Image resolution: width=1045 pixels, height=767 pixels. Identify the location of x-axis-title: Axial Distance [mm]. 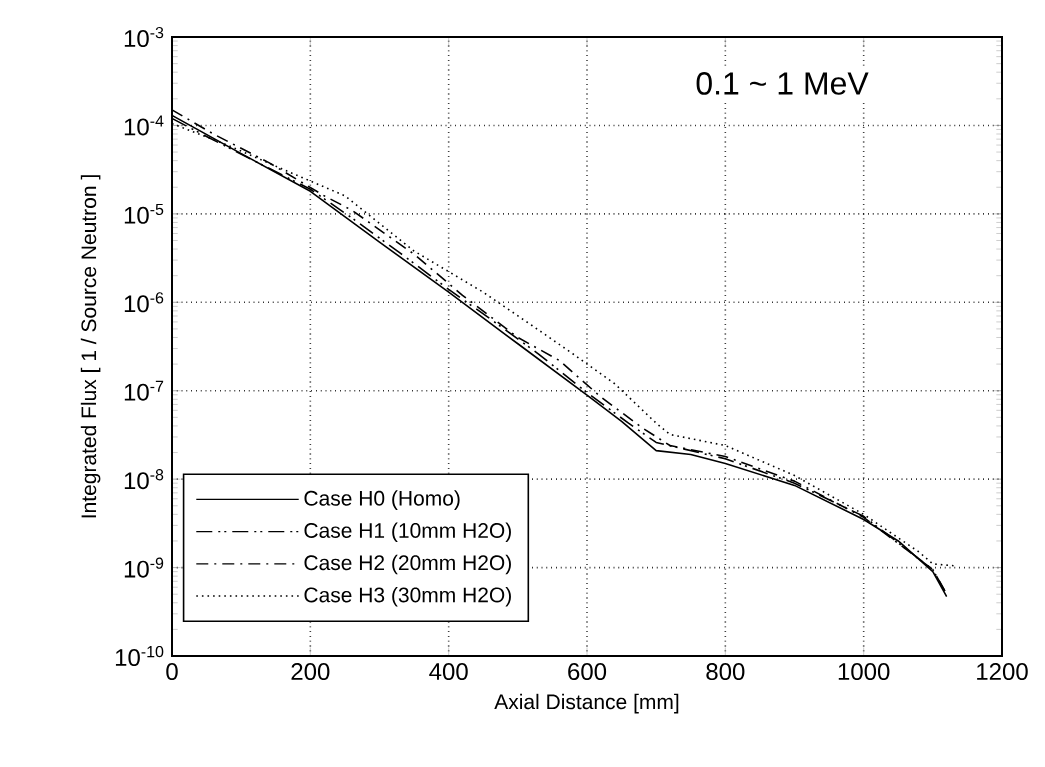
(586, 703).